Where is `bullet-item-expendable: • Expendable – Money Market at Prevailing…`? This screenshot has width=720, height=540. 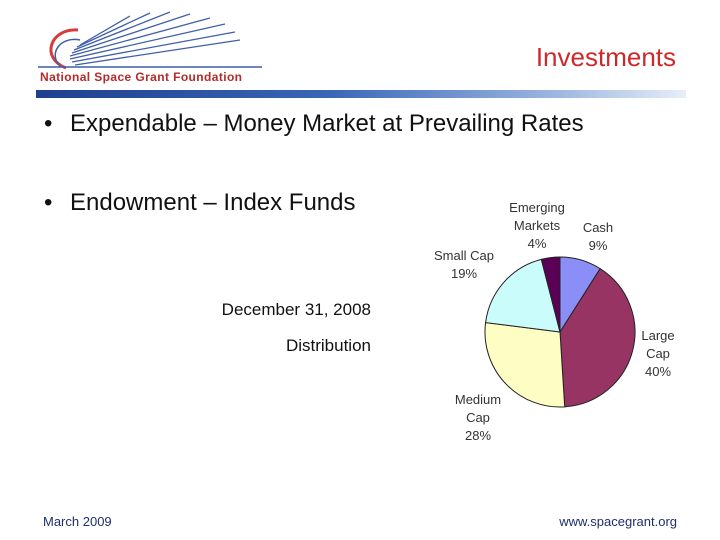 bullet-item-expendable: • Expendable – Money Market at Prevailing… is located at coordinates (314, 124).